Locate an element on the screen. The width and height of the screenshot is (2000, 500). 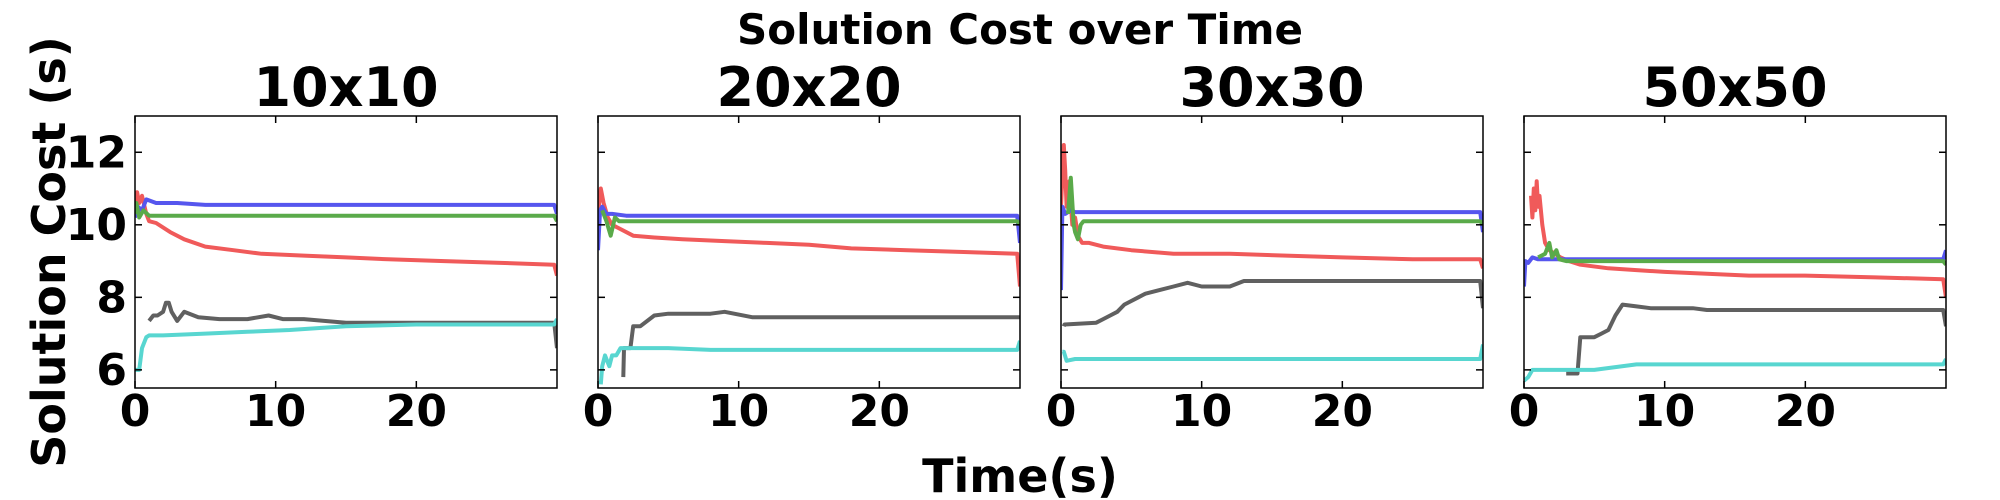
subplot-title: 30x30 is located at coordinates (1271, 87).